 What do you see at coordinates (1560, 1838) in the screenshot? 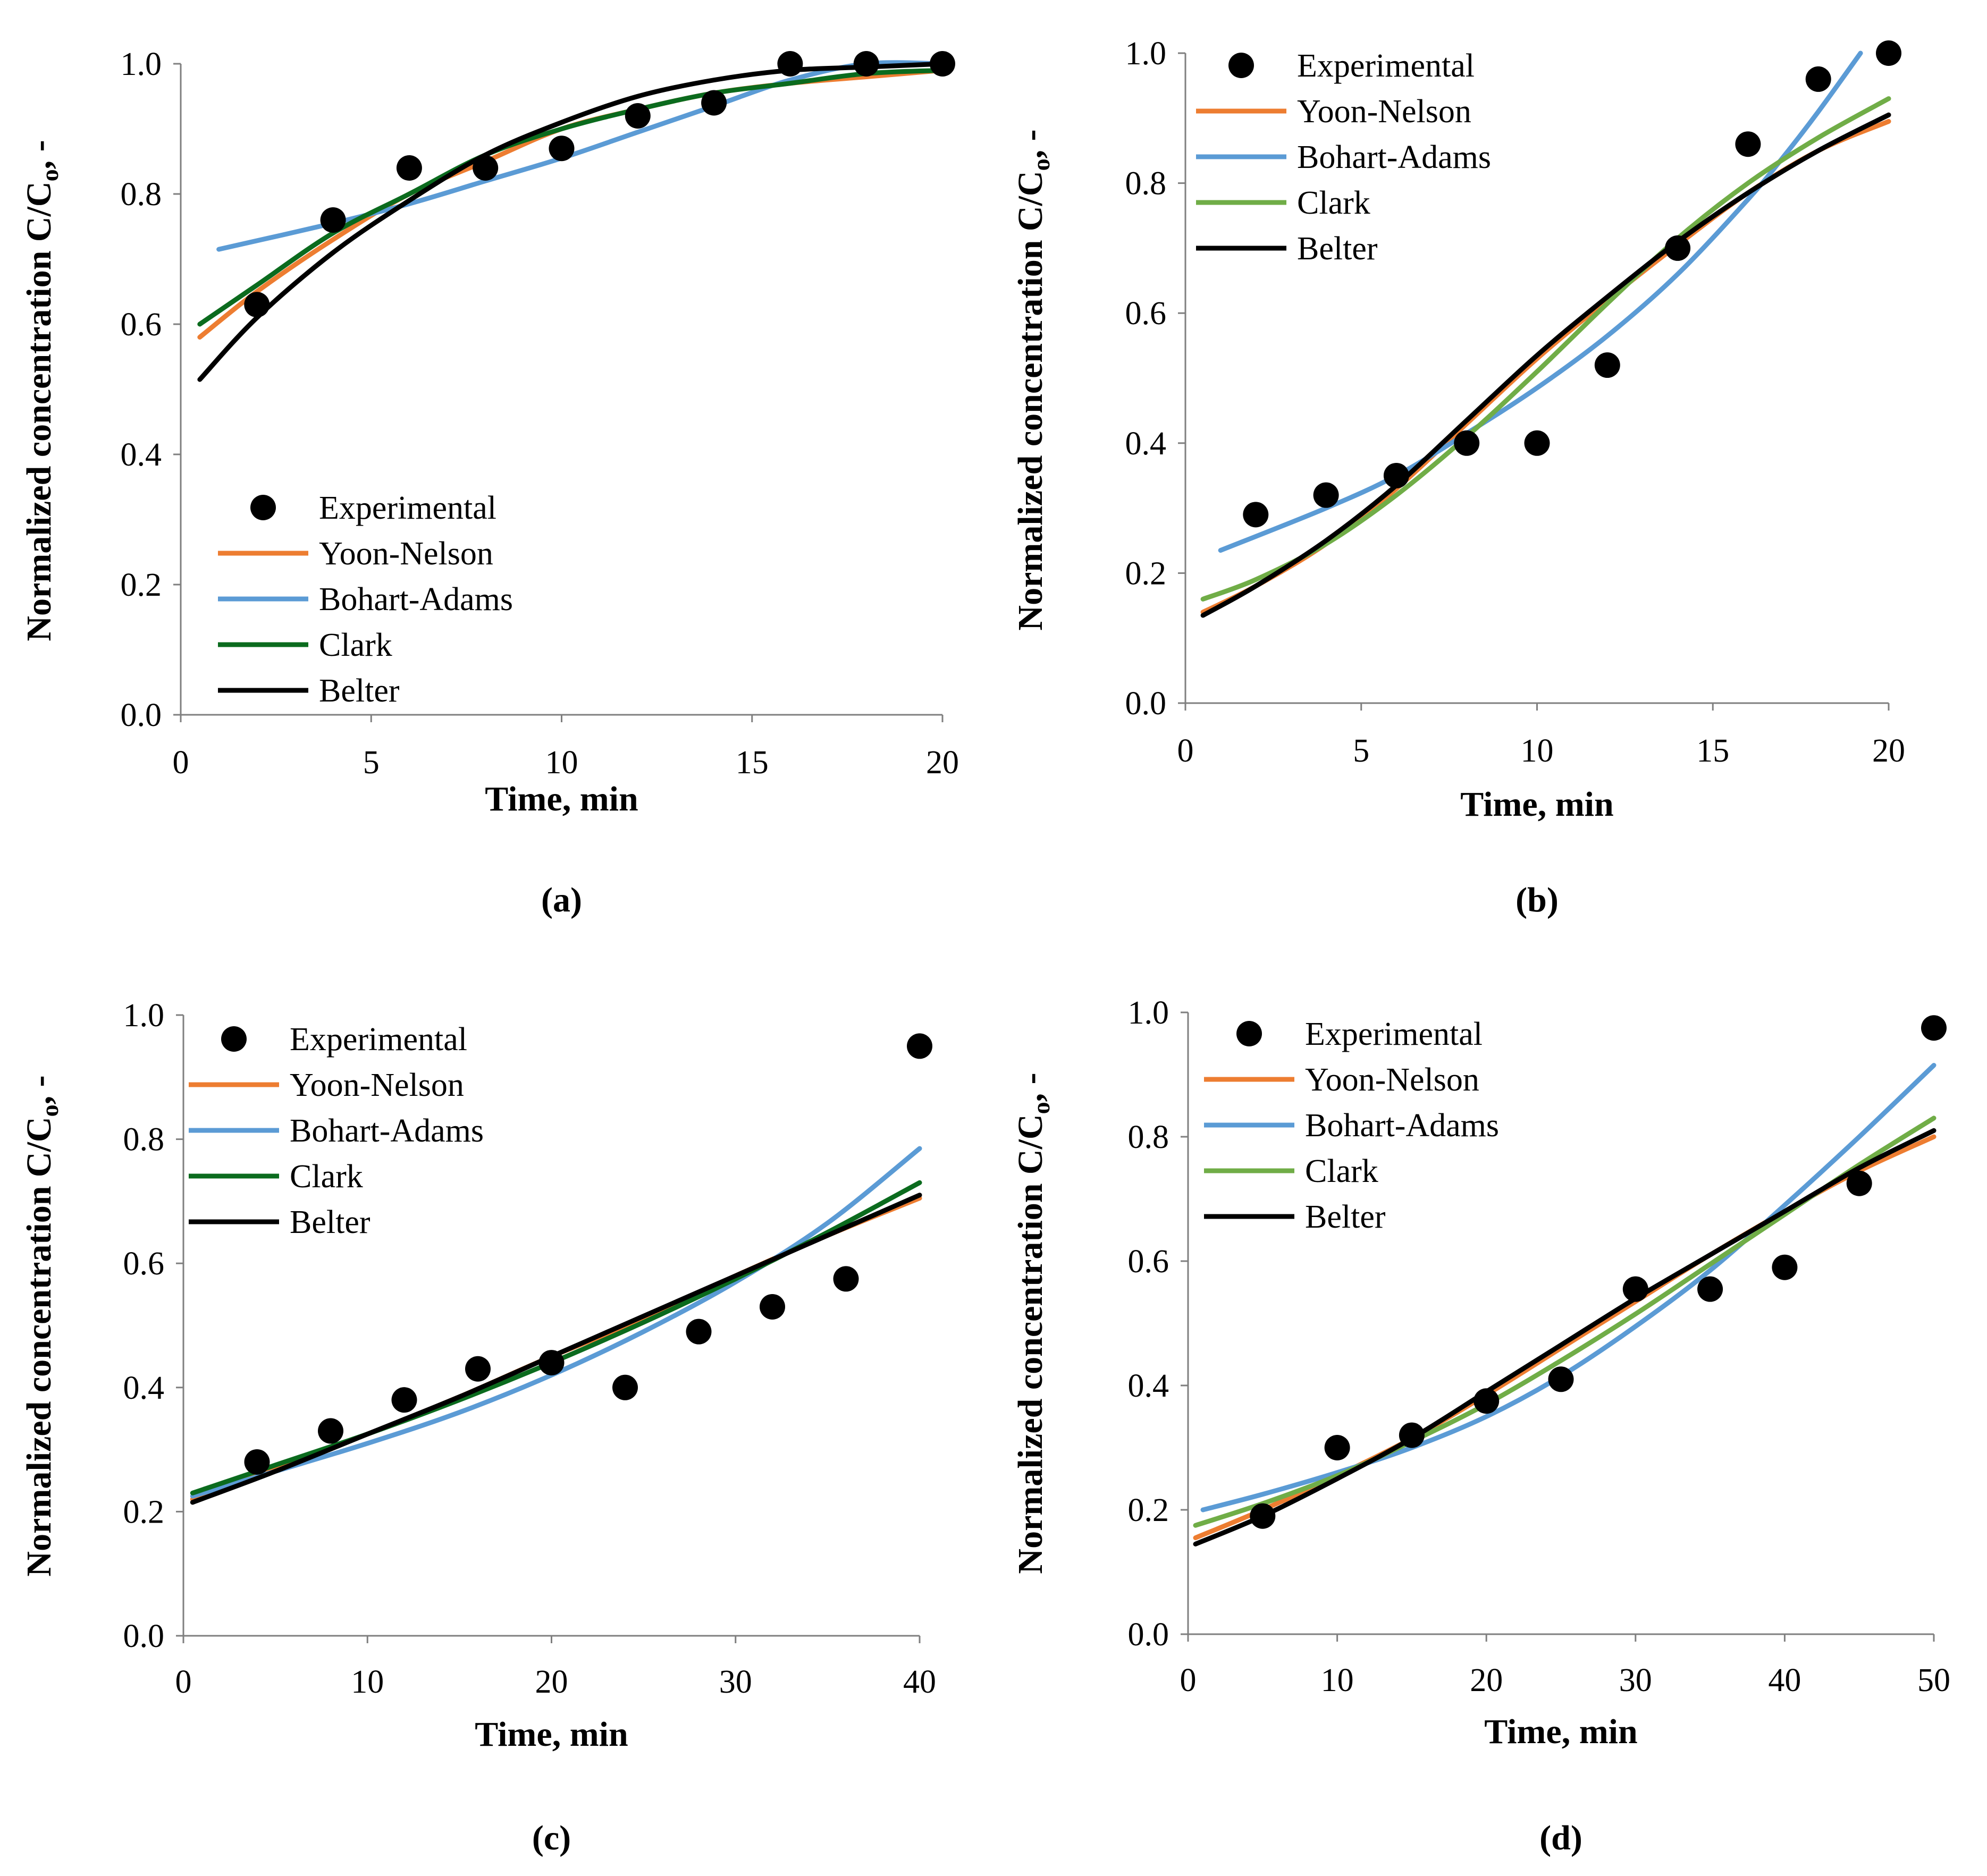
I see `panel-label: (d)` at bounding box center [1560, 1838].